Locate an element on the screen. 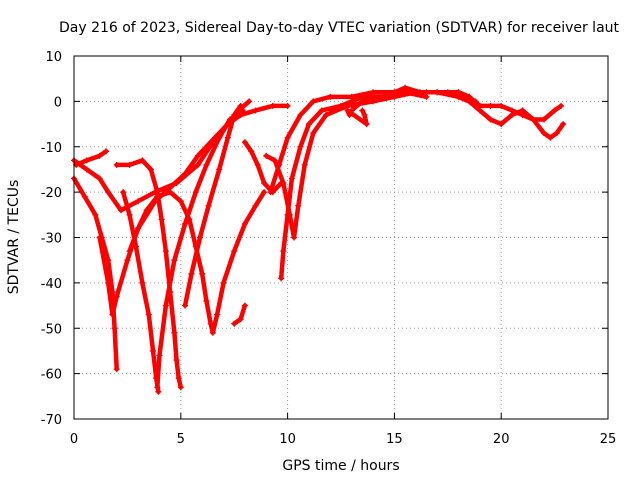  y-tick-label: 0 is located at coordinates (58, 102).